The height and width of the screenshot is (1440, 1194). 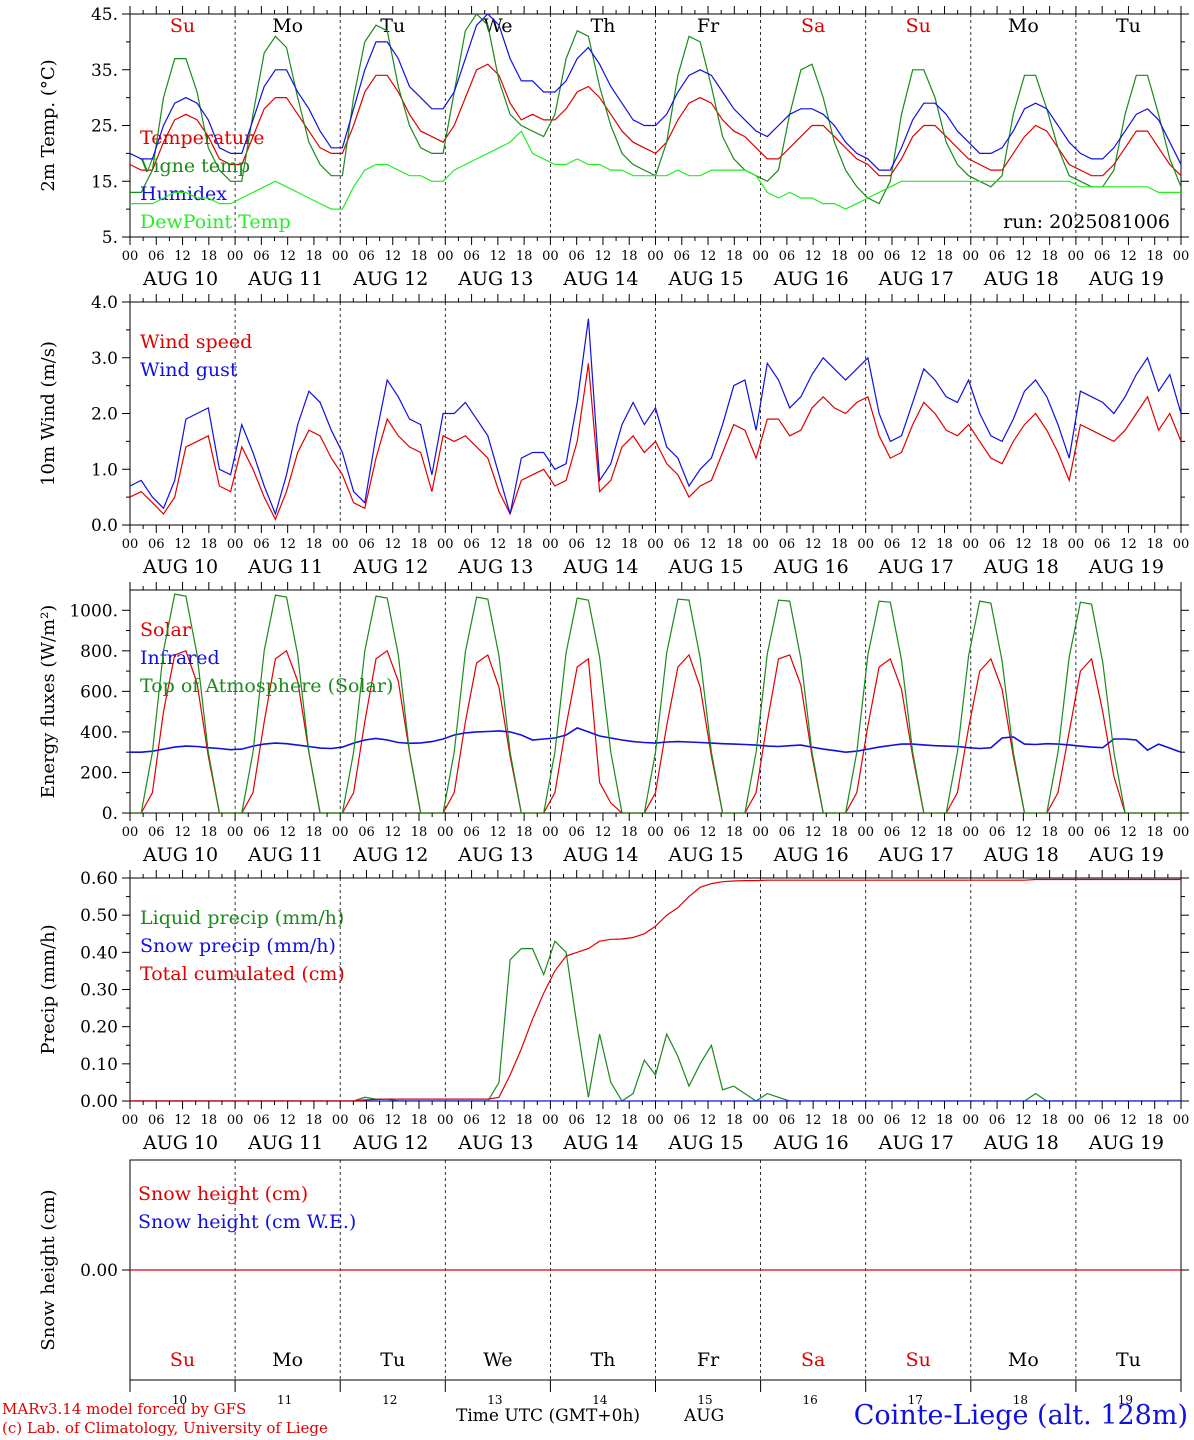 I want to click on temperature-date-label: AUG 18, so click(x=1021, y=279).